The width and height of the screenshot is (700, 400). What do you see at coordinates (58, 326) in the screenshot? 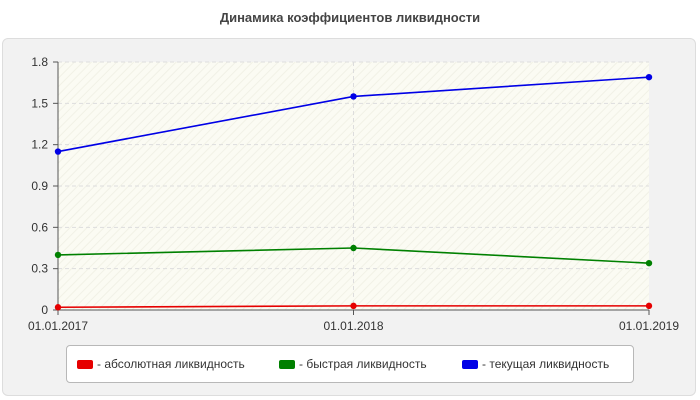
I see `x-tick-label: 01.01.2017` at bounding box center [58, 326].